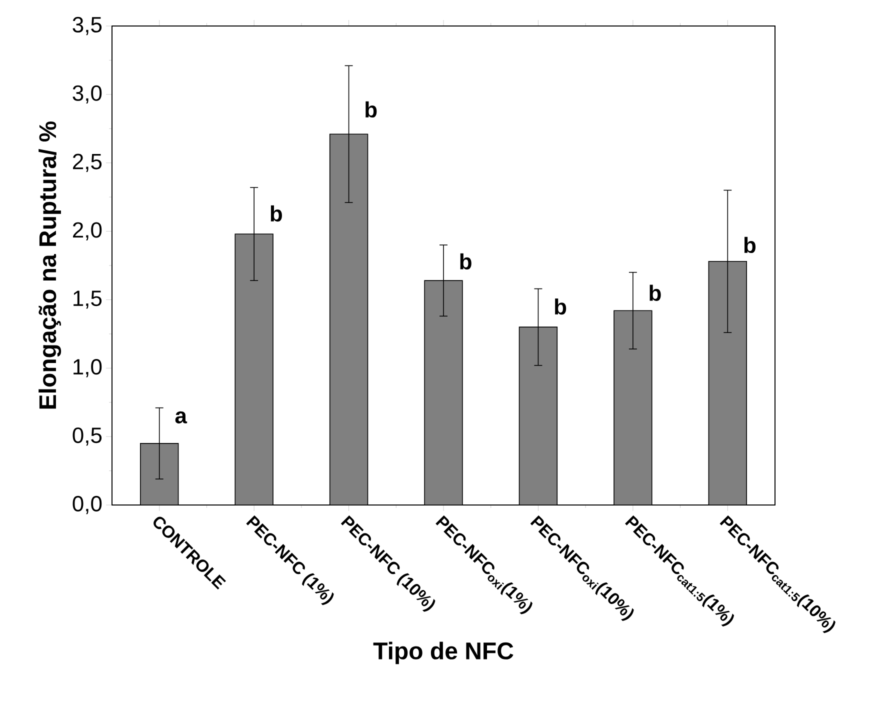  What do you see at coordinates (87, 94) in the screenshot?
I see `y-tick-label: 3,0` at bounding box center [87, 94].